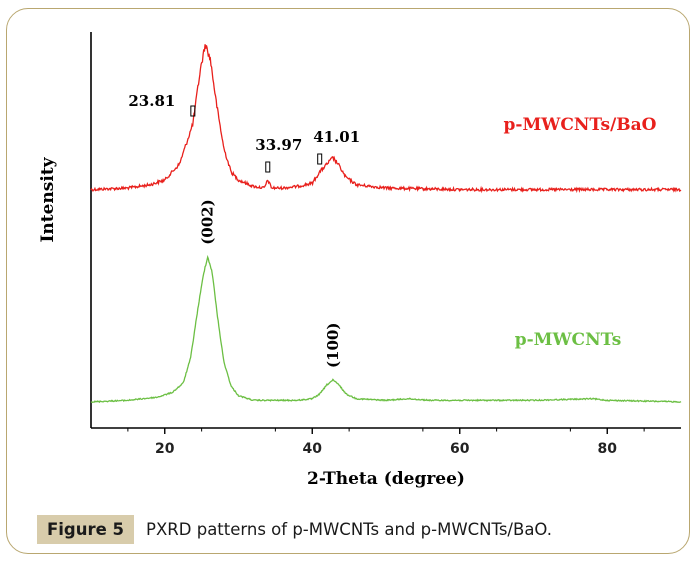 The height and width of the screenshot is (562, 697). Describe the element at coordinates (278, 145) in the screenshot. I see `peak-label-33.97: 33.97` at that location.